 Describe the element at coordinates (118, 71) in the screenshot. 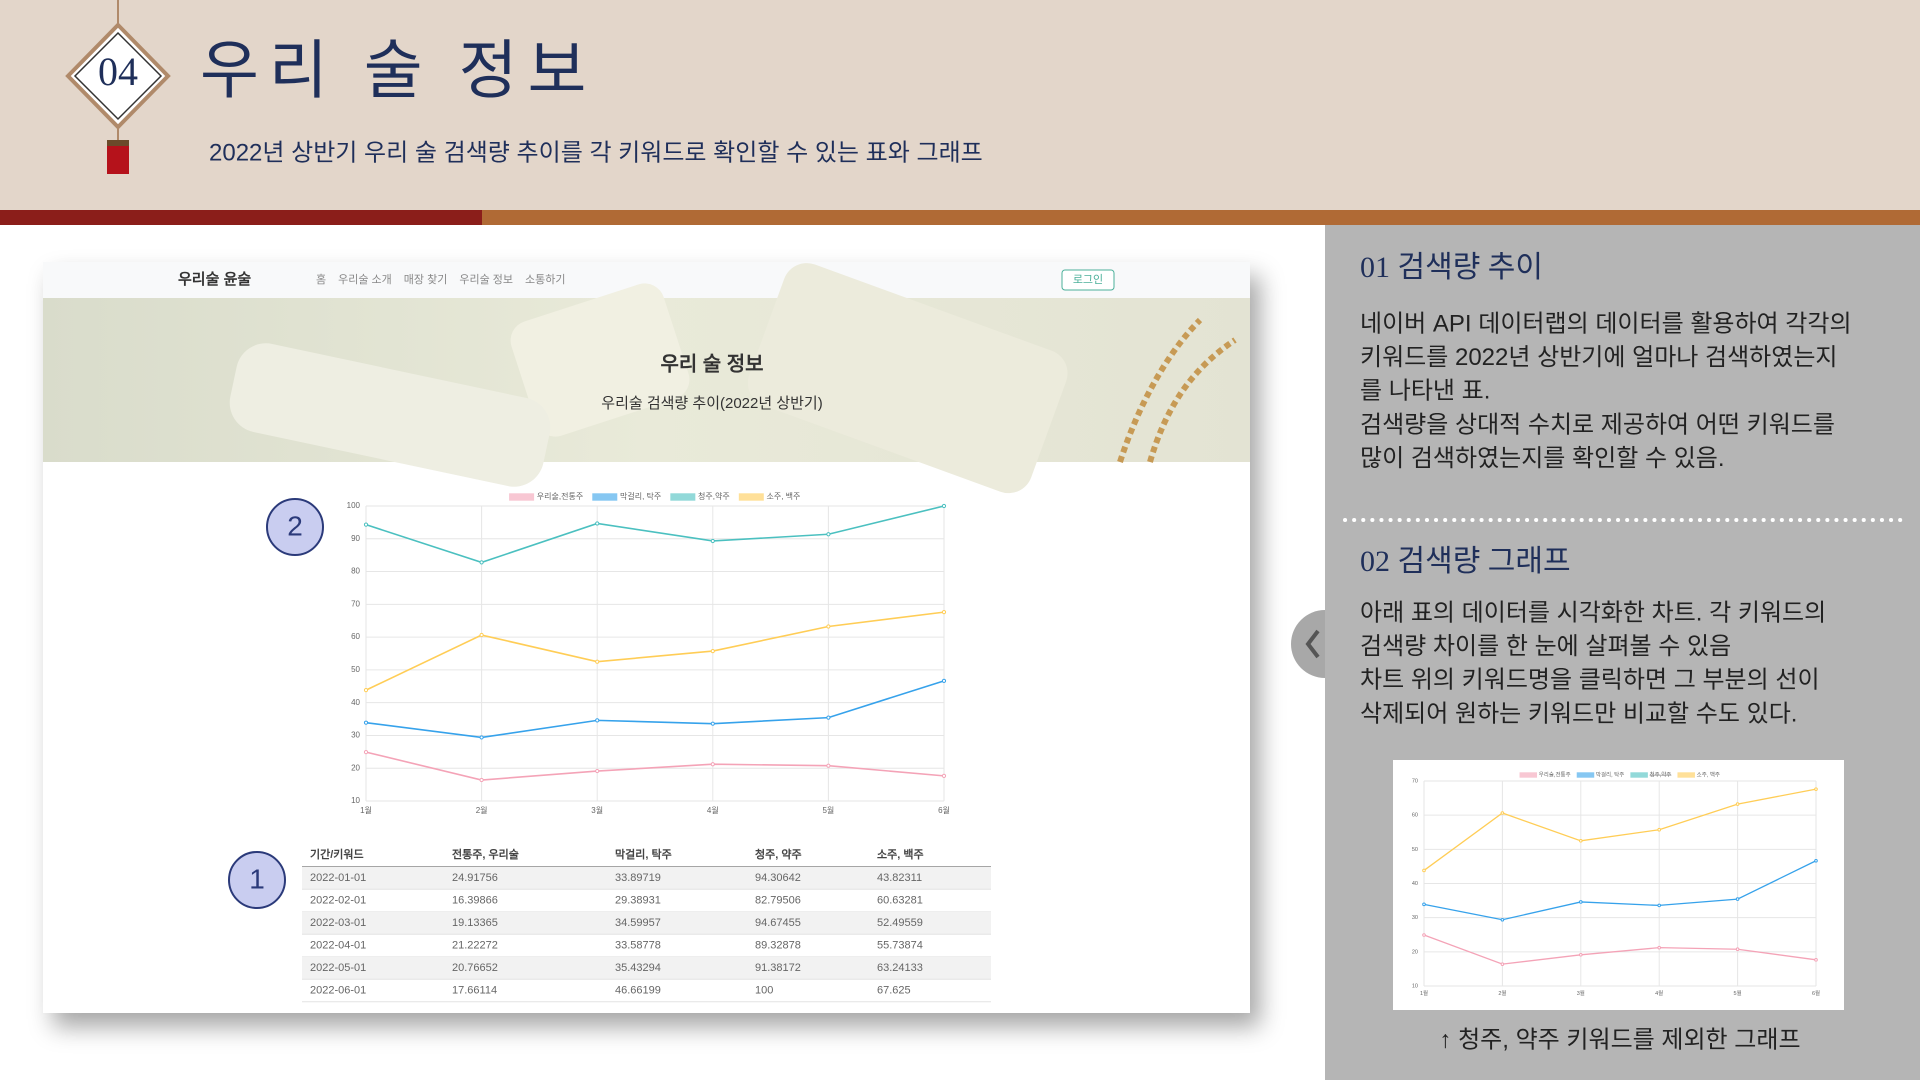

I see `section-number: 04` at that location.